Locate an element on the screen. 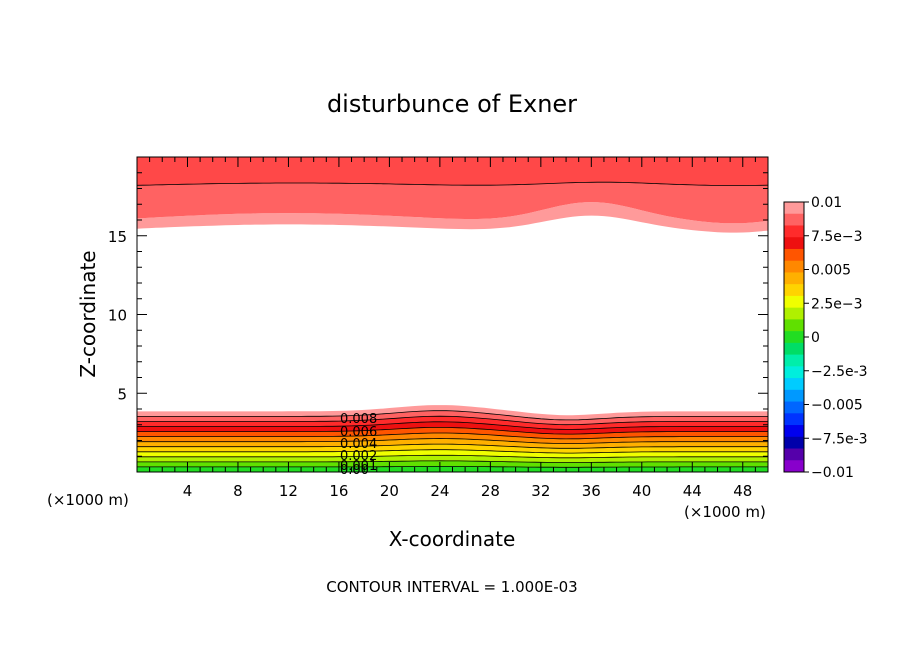  x-axis-label: X-coordinate is located at coordinates (452, 539).